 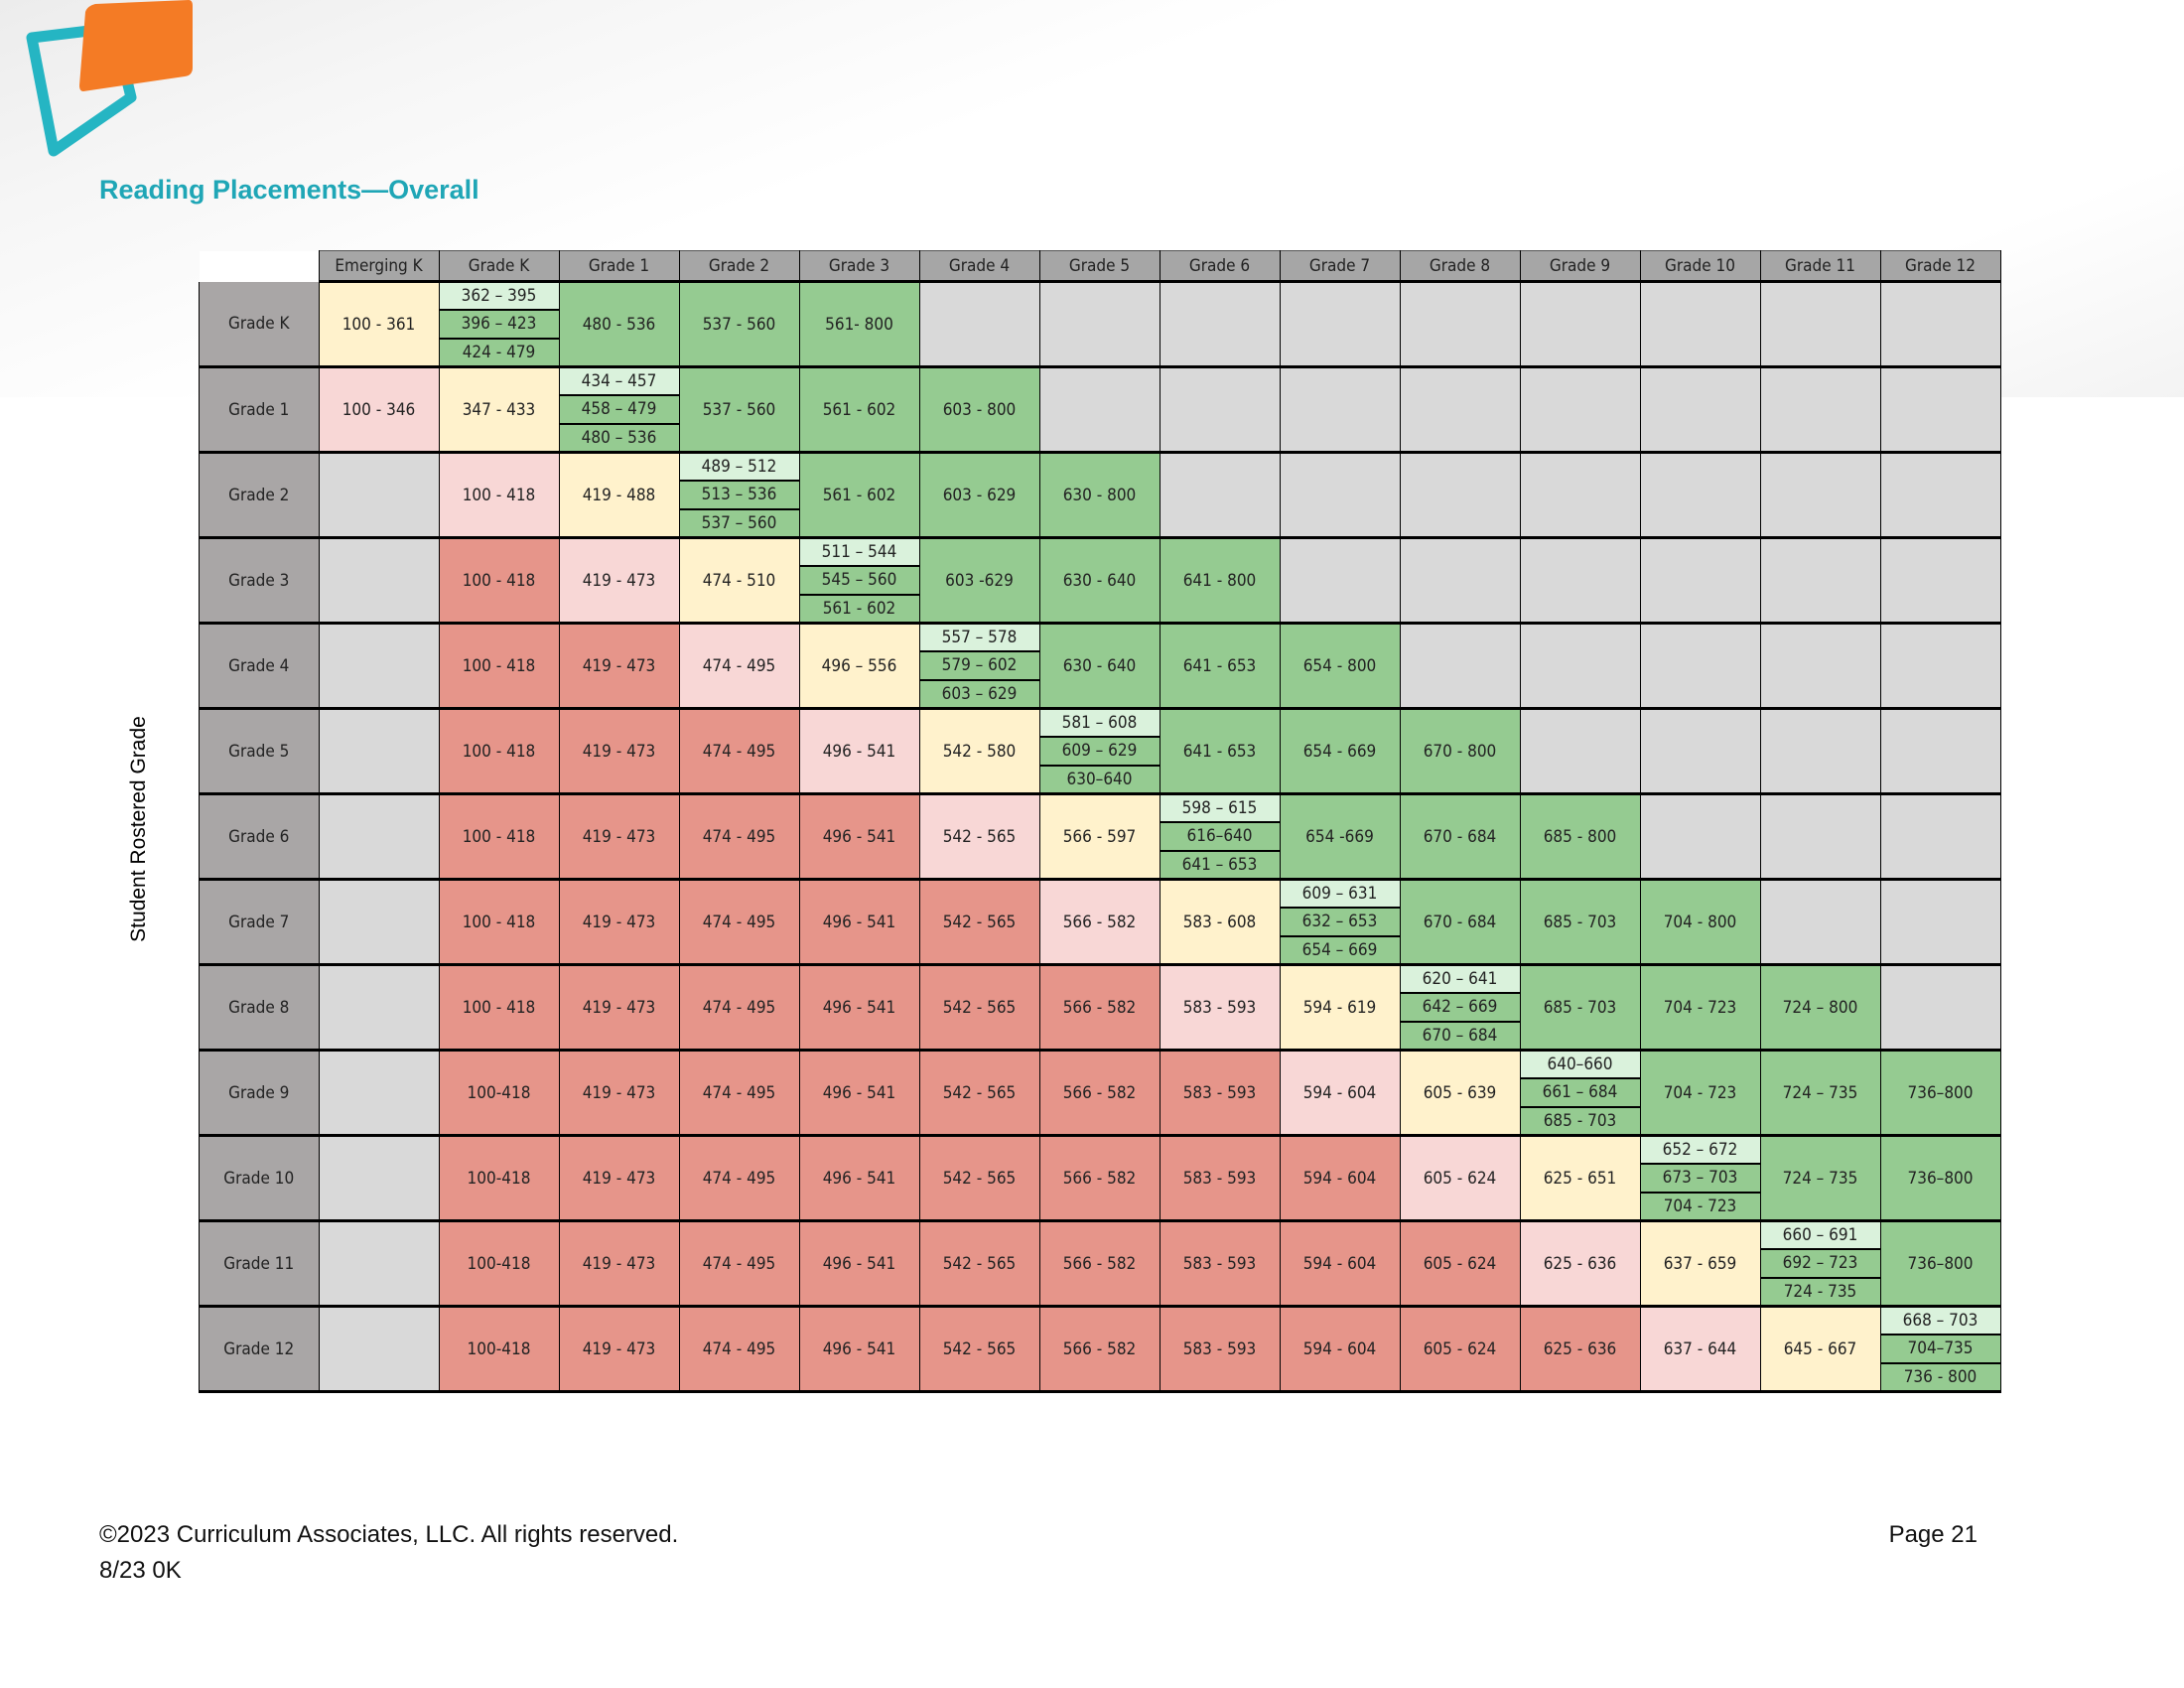 I want to click on sub-range: 673 – 703, so click(x=1700, y=1177).